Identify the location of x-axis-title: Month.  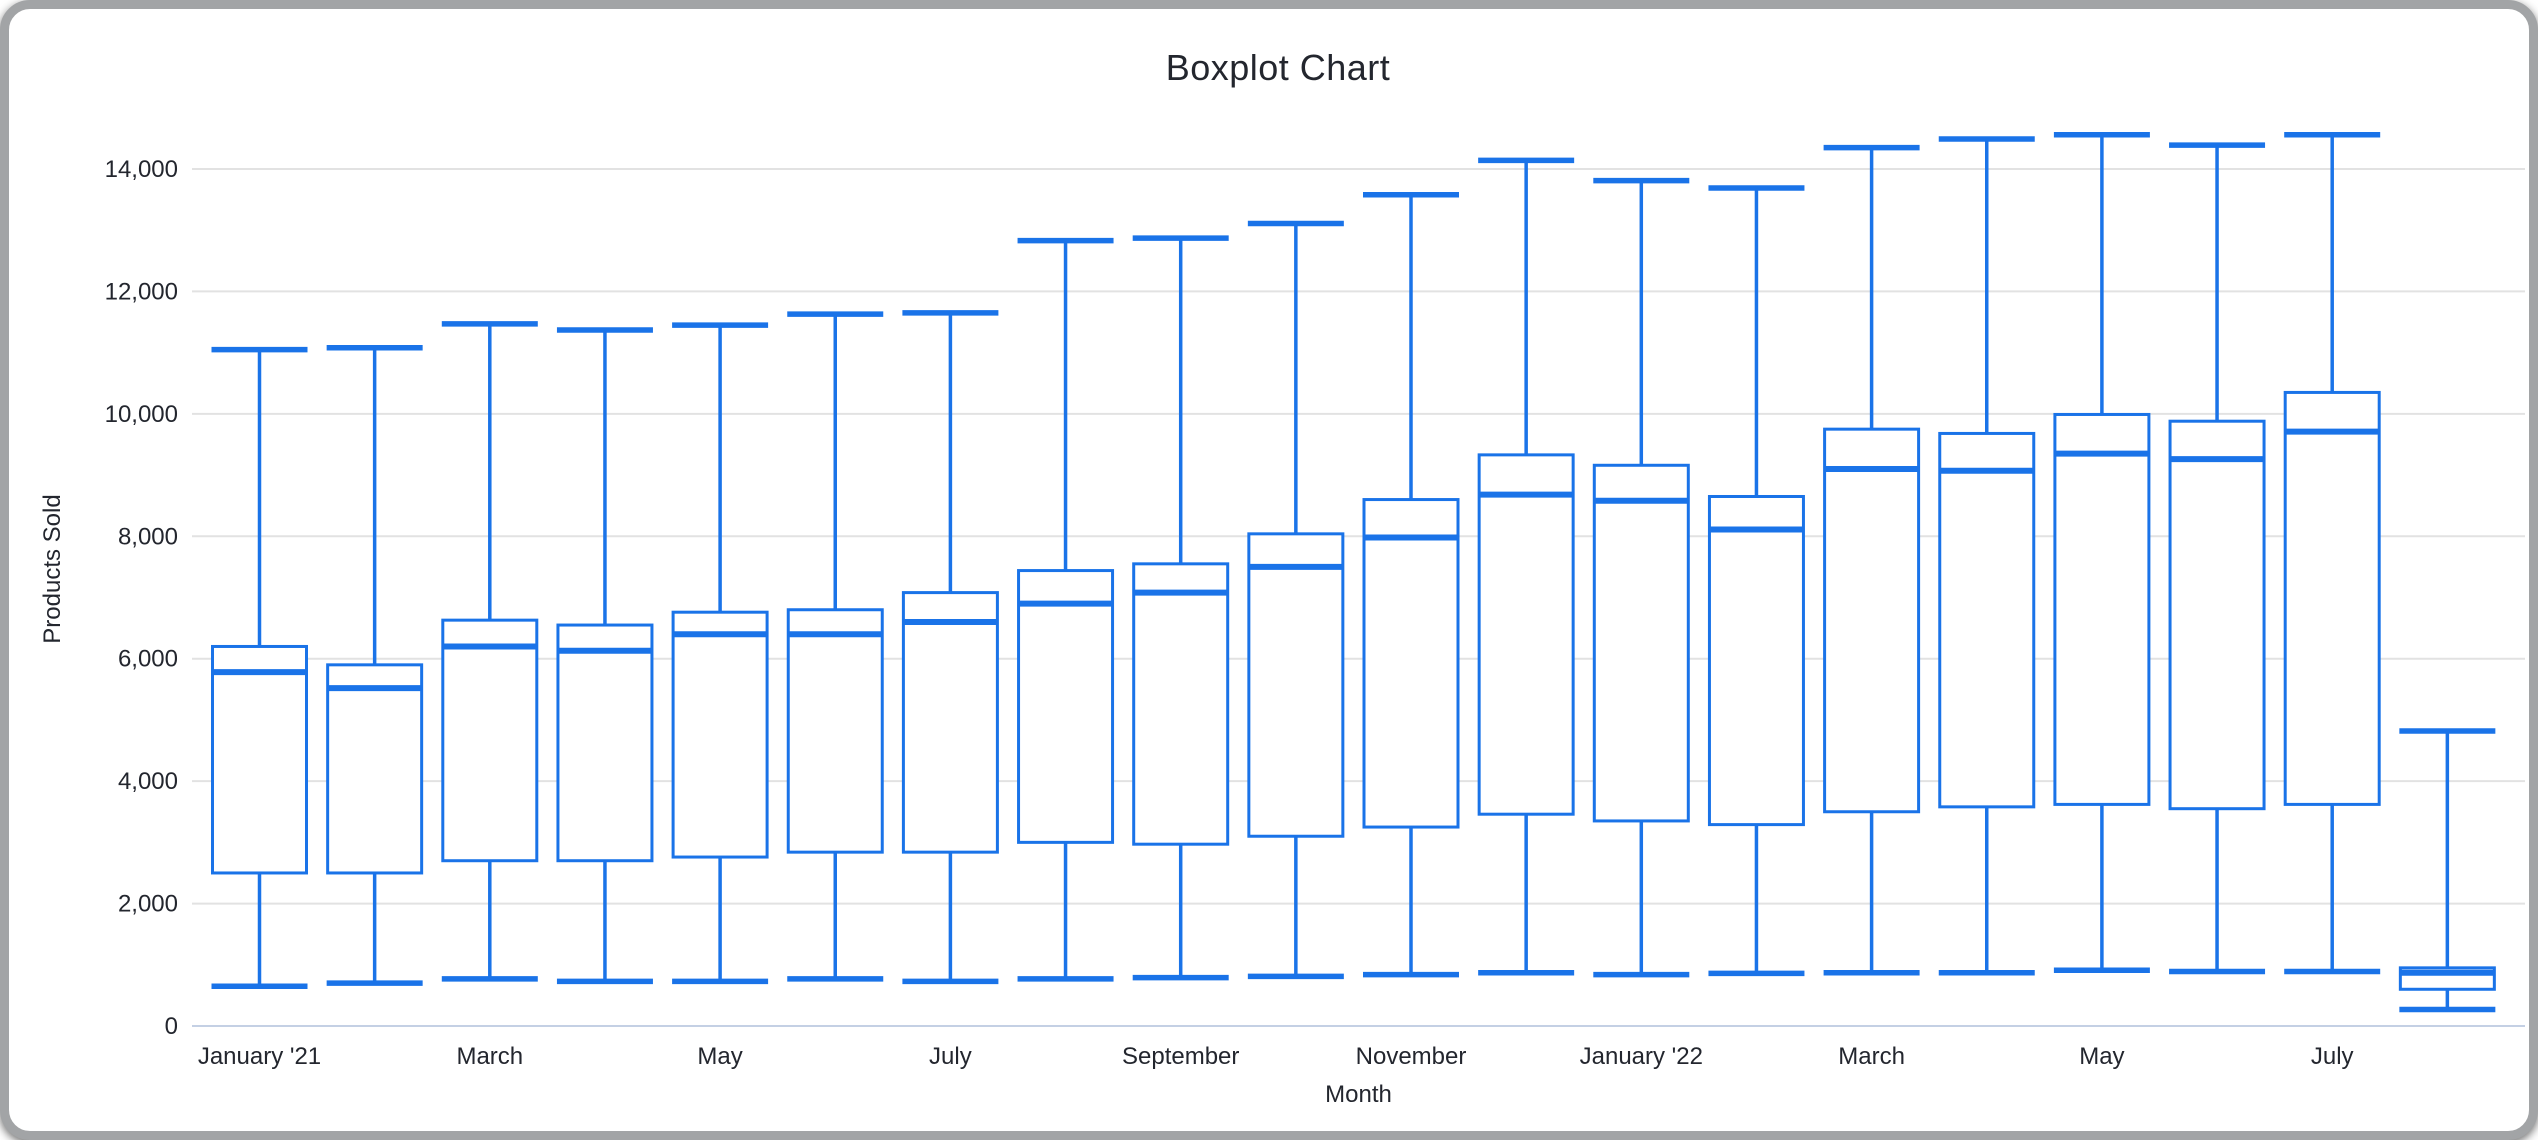
(1358, 1094).